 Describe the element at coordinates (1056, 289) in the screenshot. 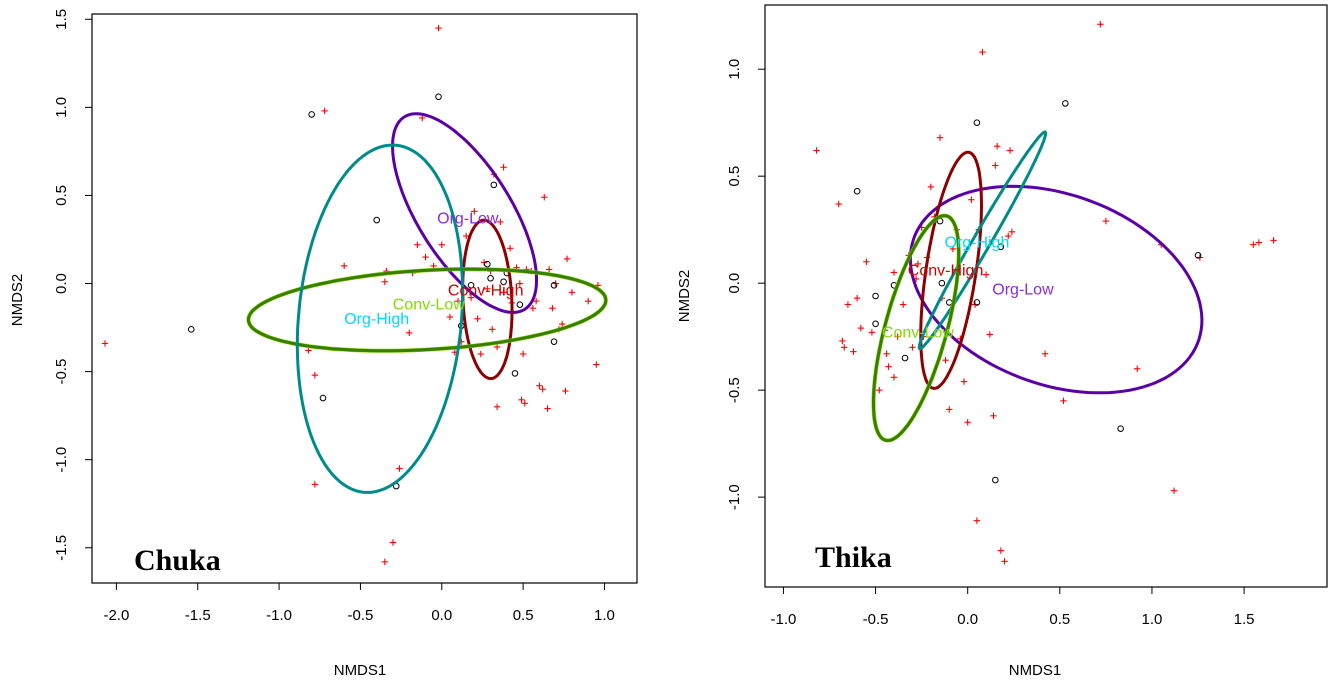

I see `thika-ellipse-org-low` at that location.